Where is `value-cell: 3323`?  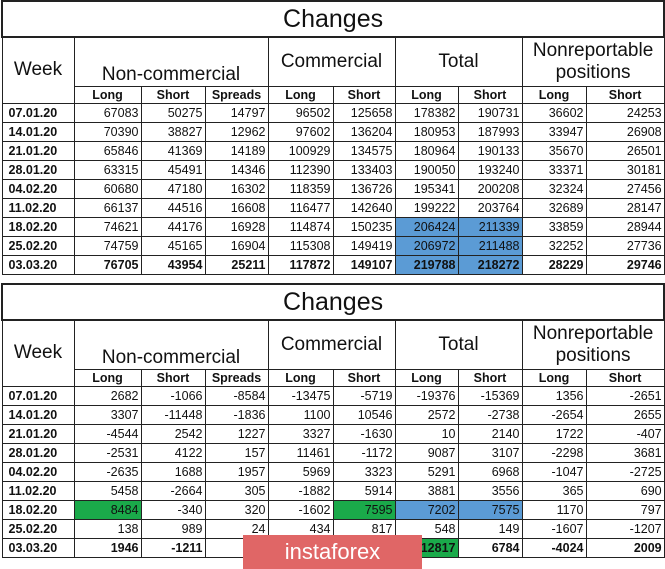 value-cell: 3323 is located at coordinates (364, 471).